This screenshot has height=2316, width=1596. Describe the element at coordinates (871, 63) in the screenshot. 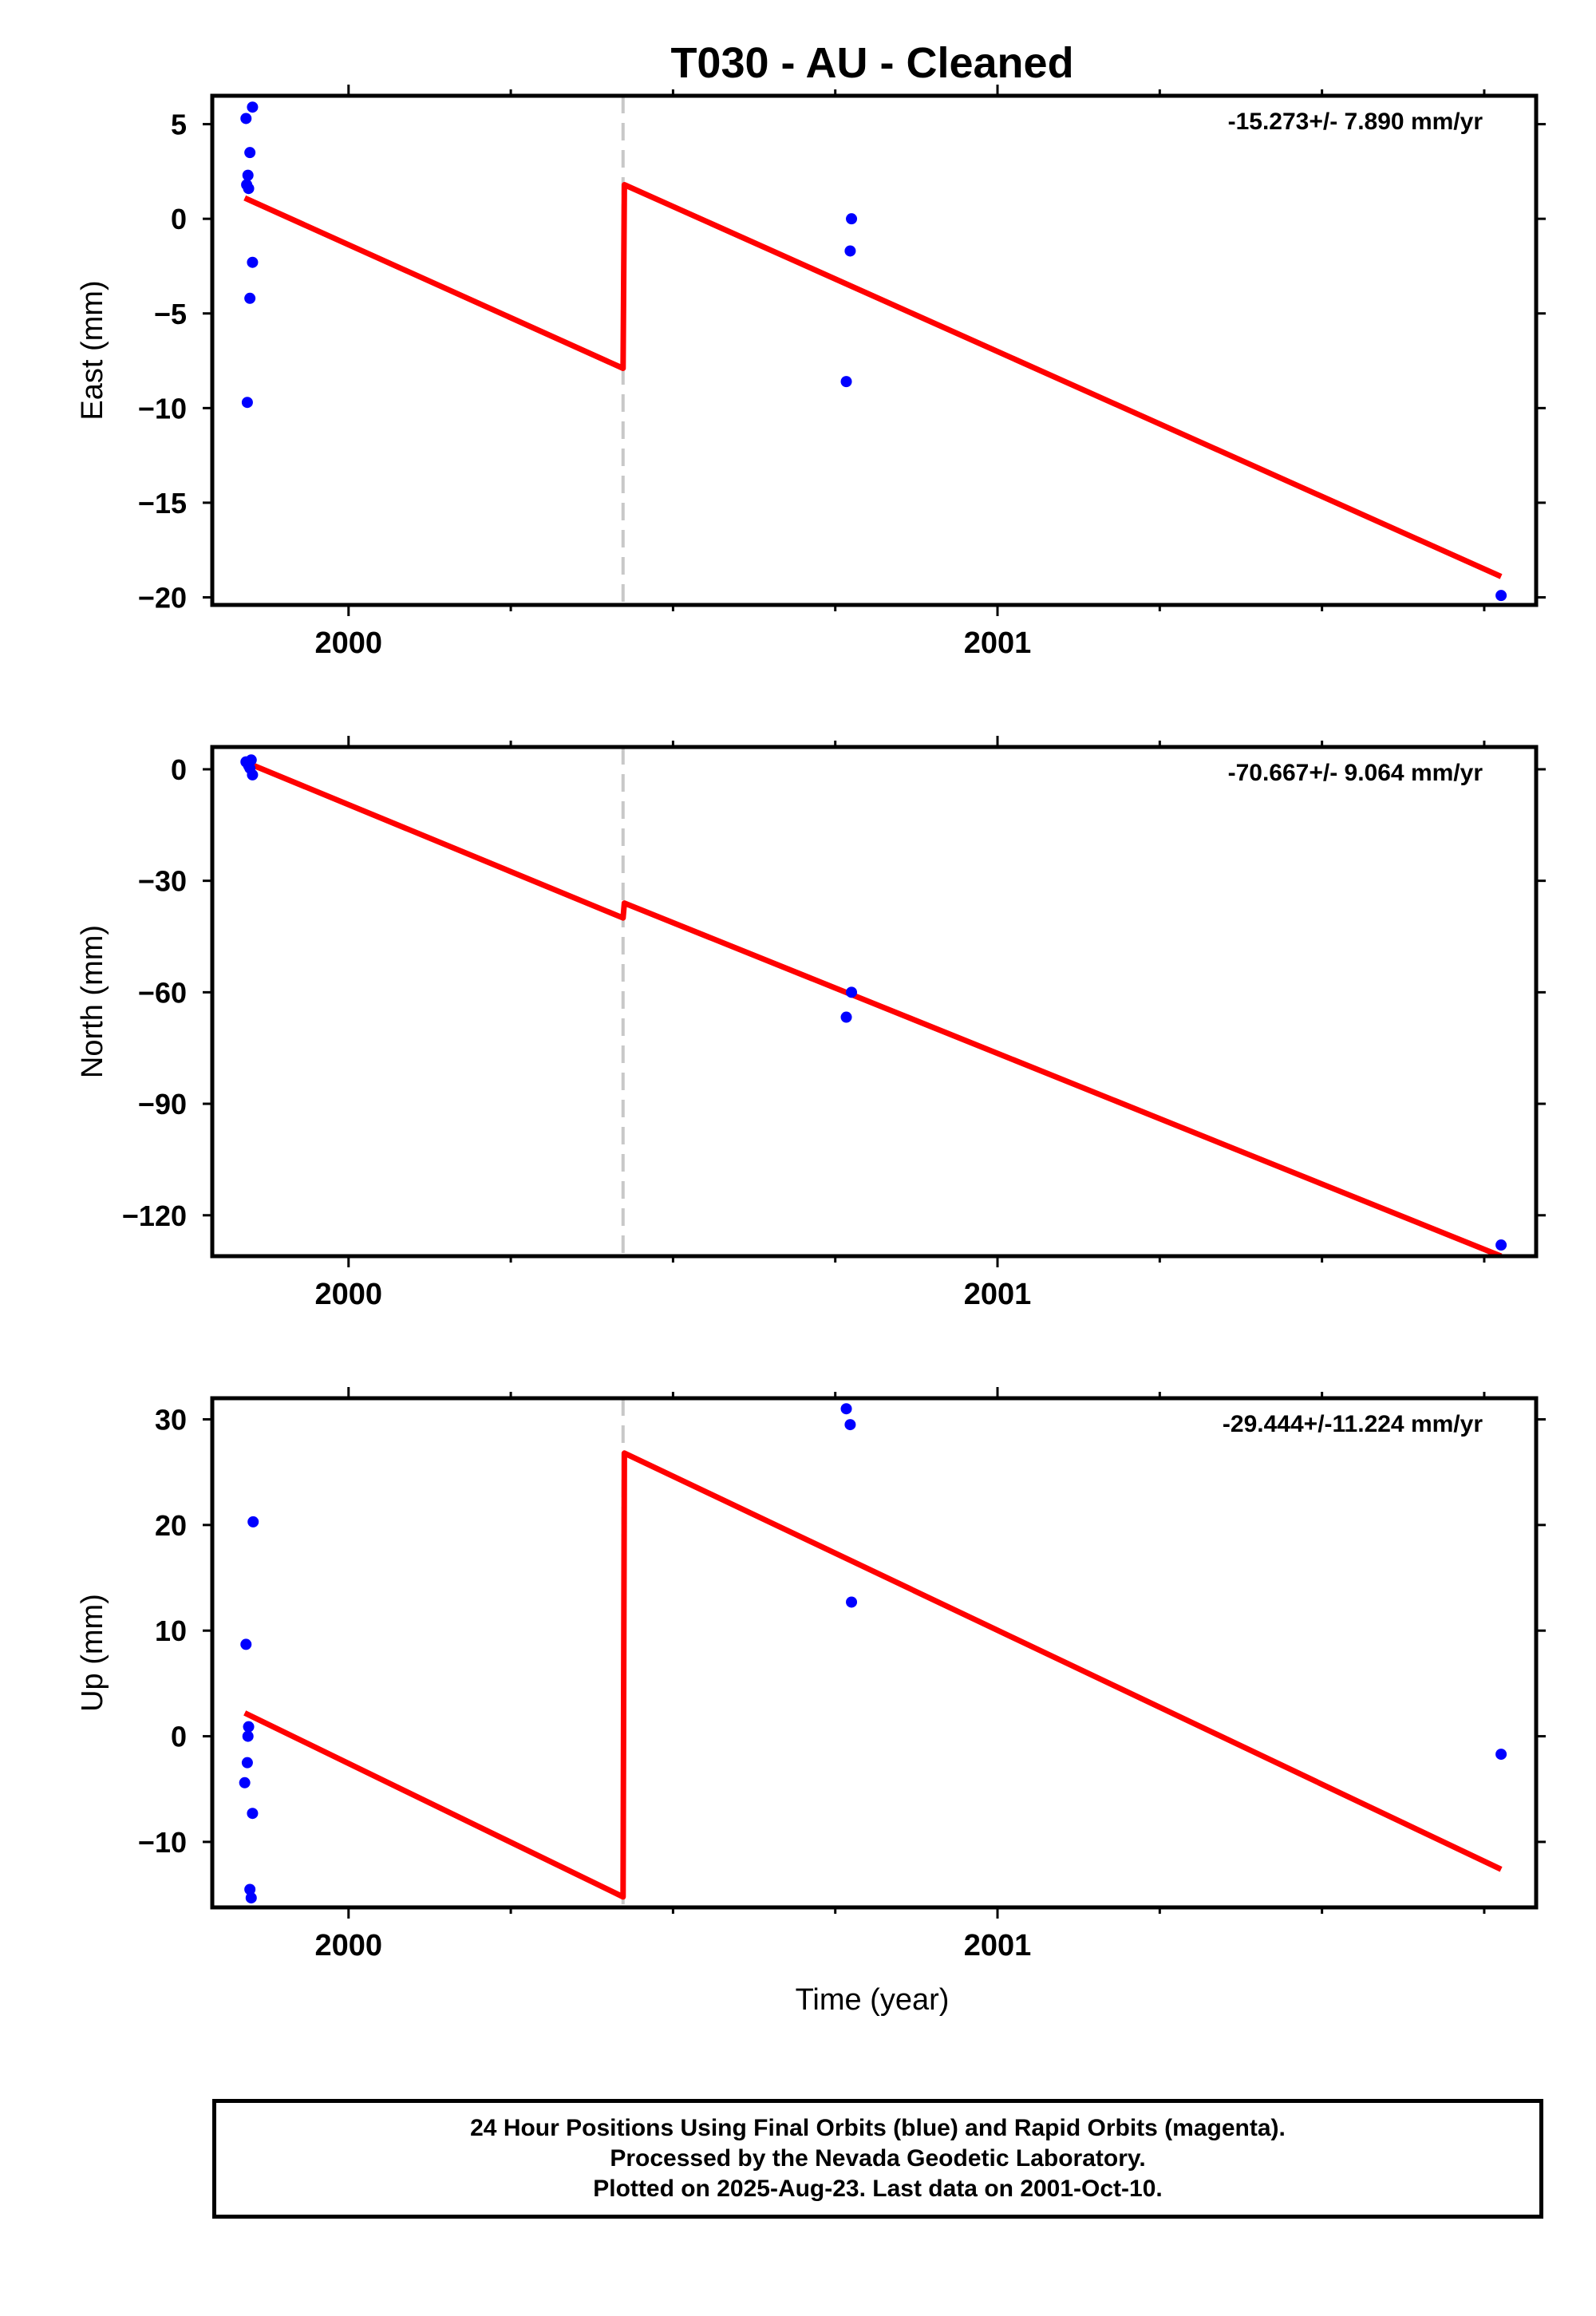

I see `chart-title: T030 - AU - Cleaned` at that location.